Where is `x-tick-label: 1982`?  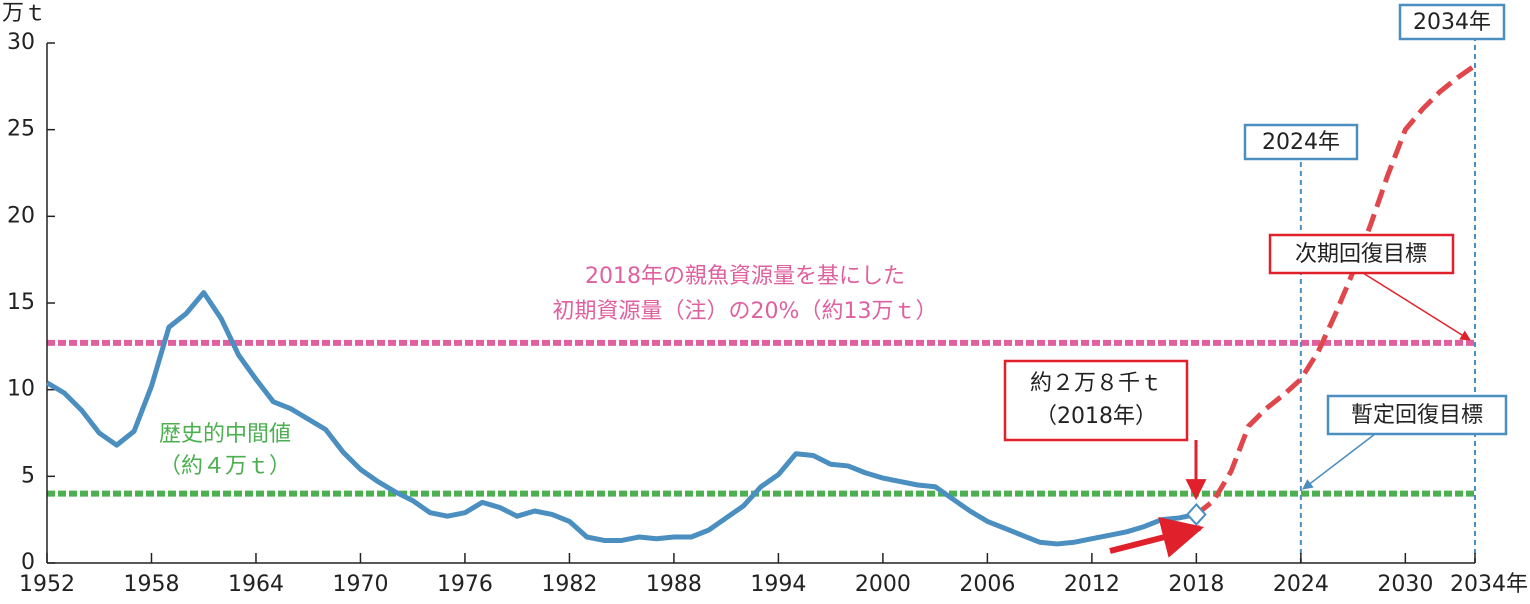 x-tick-label: 1982 is located at coordinates (569, 584).